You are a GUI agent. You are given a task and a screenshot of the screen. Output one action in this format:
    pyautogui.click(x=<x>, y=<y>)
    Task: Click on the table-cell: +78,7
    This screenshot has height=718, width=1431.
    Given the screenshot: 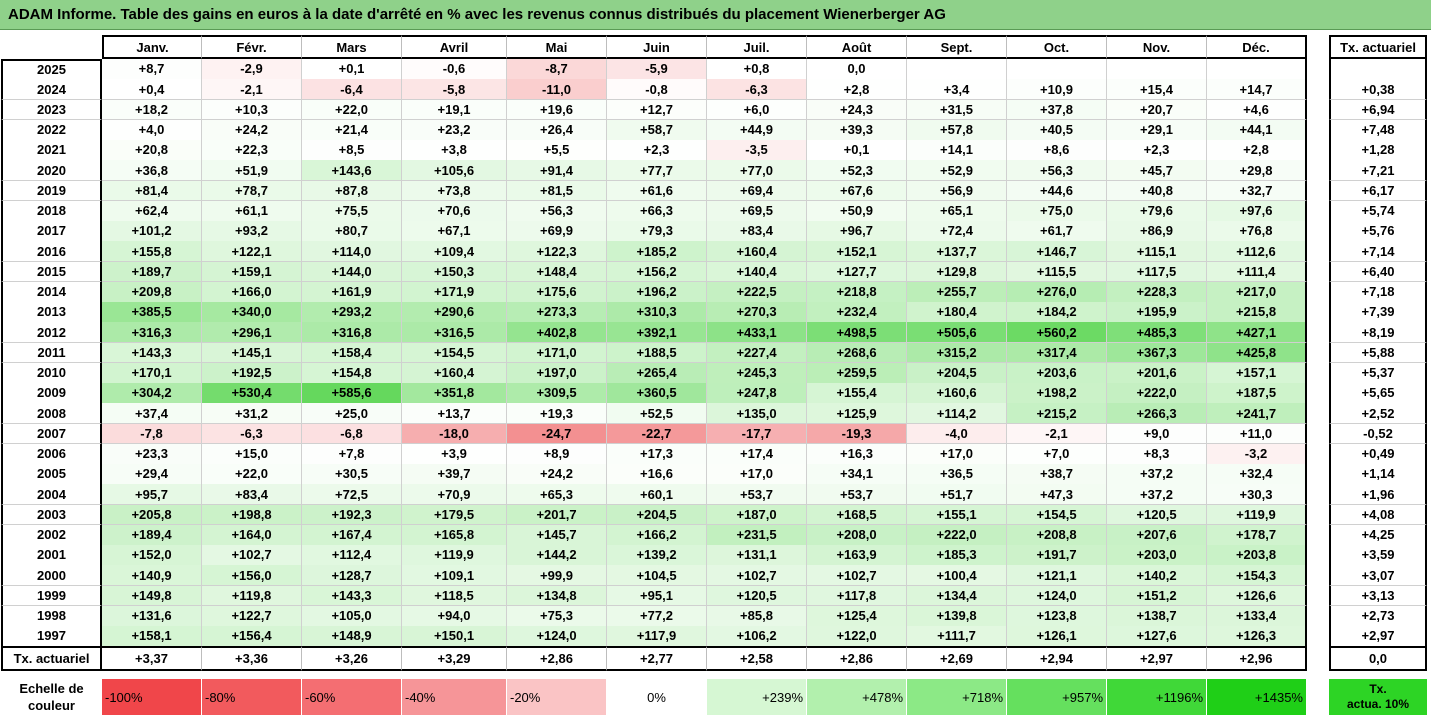 What is the action you would take?
    pyautogui.click(x=252, y=191)
    